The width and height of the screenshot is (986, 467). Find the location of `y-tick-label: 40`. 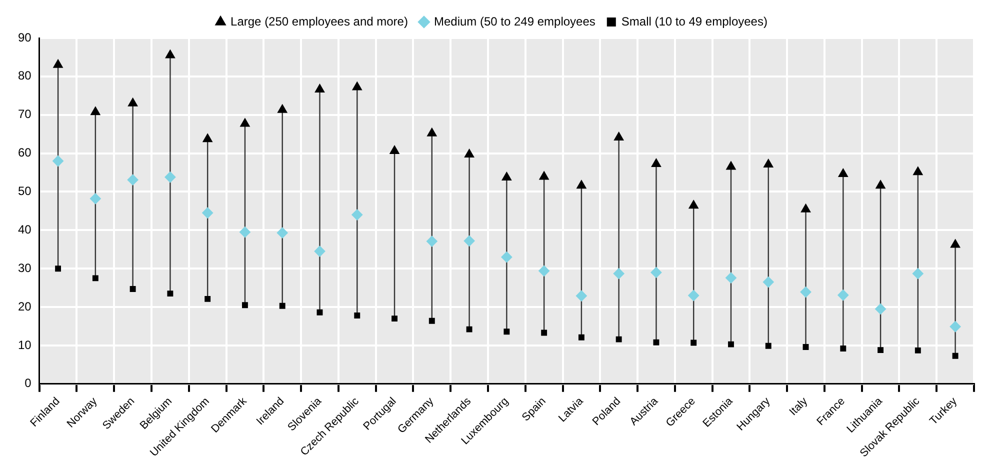

y-tick-label: 40 is located at coordinates (25, 229).